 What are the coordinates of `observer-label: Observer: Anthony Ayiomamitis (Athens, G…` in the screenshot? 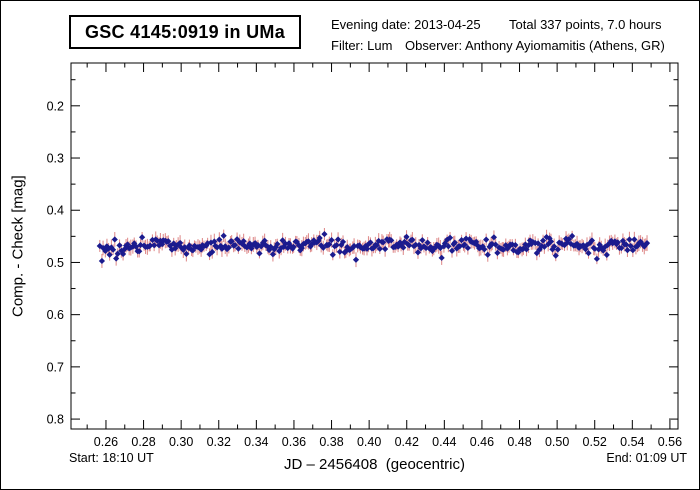 It's located at (535, 45).